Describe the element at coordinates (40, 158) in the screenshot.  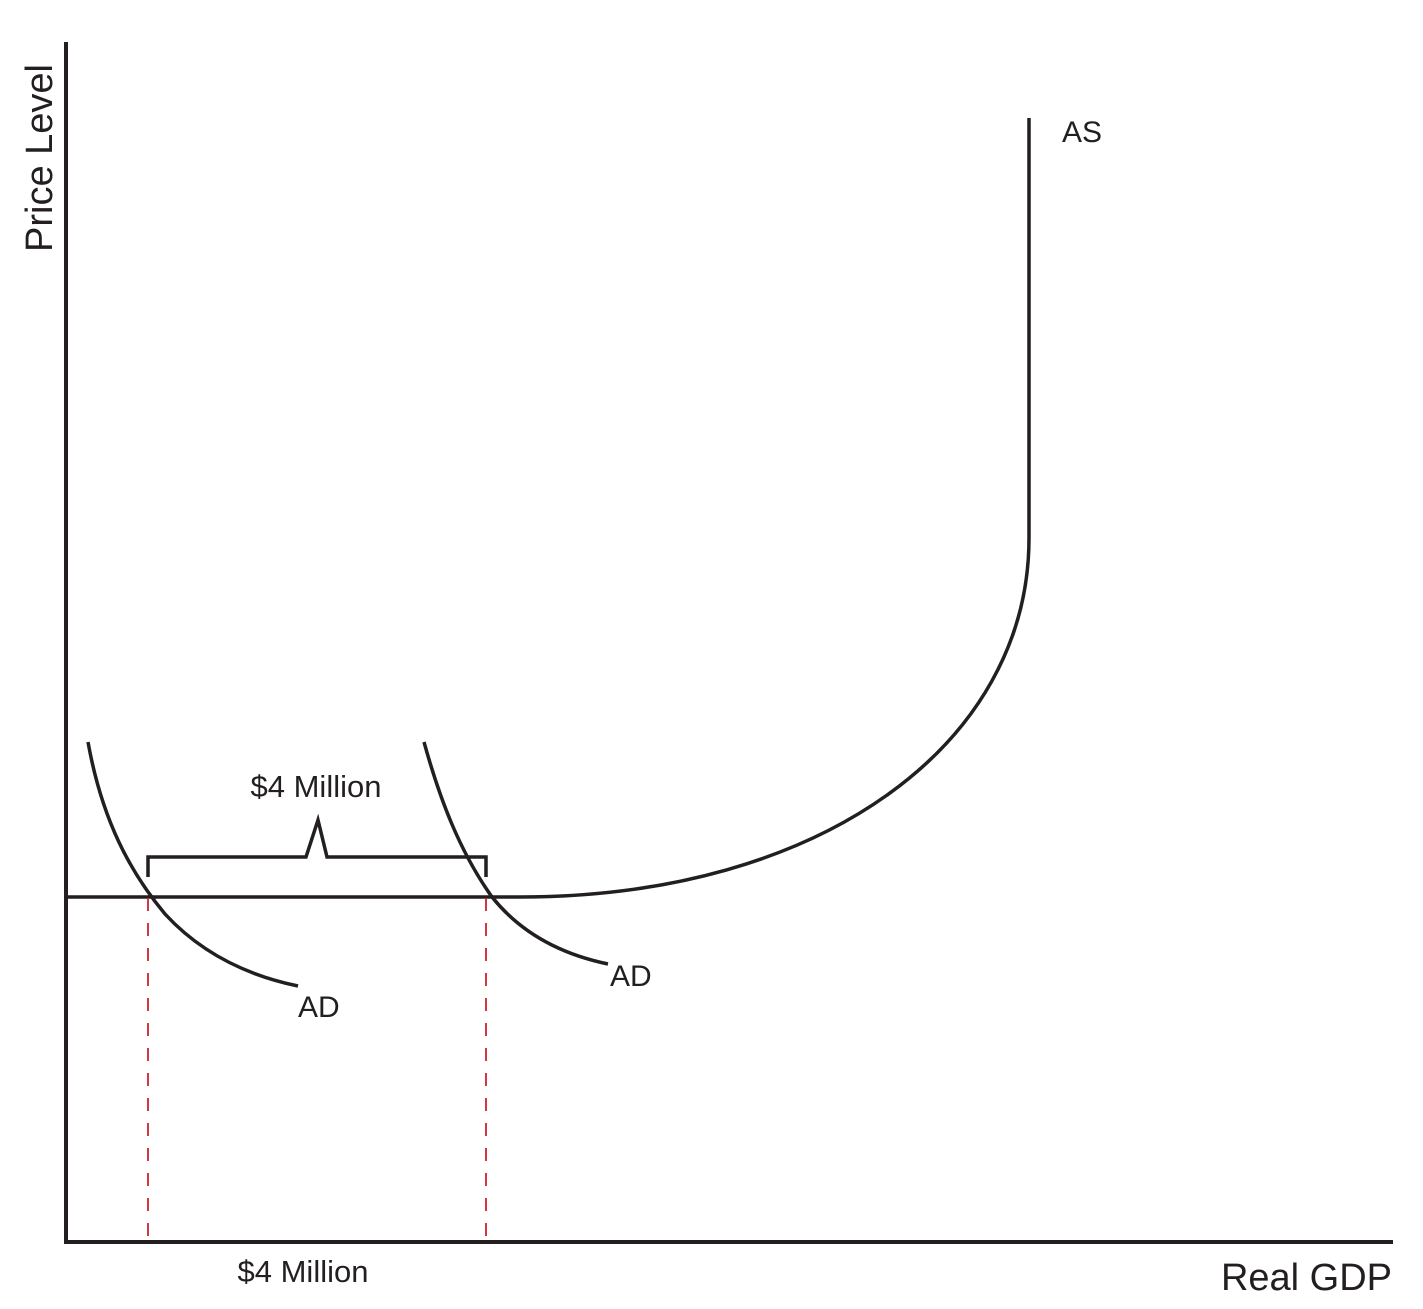
I see `y-axis-label: Price Level` at that location.